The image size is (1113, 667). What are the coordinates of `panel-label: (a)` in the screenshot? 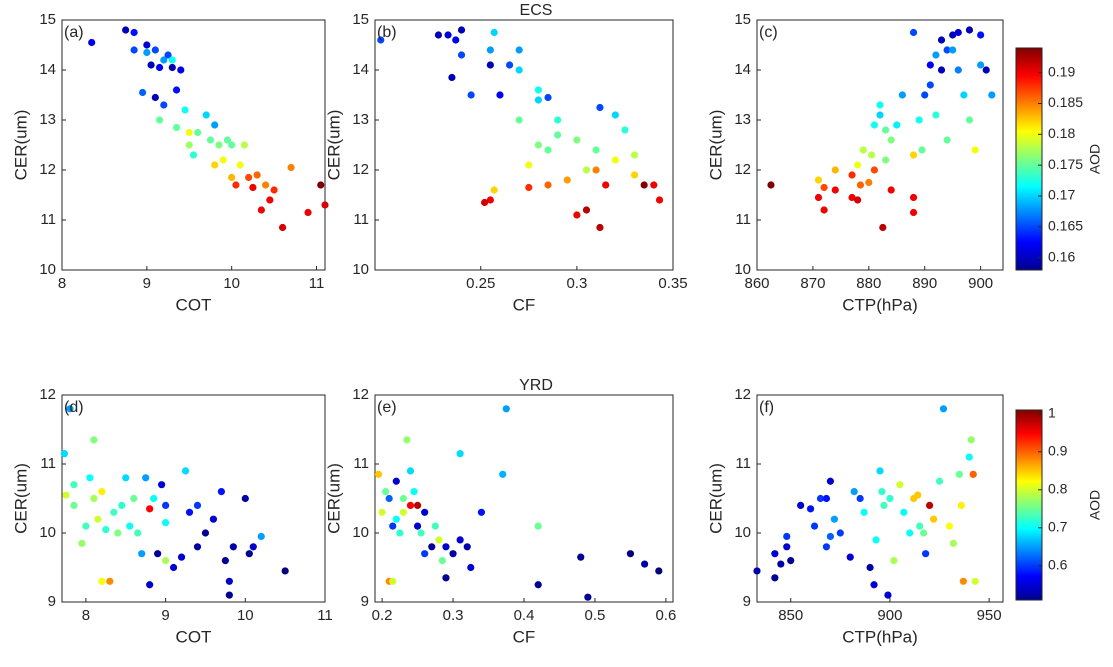 It's located at (74, 32).